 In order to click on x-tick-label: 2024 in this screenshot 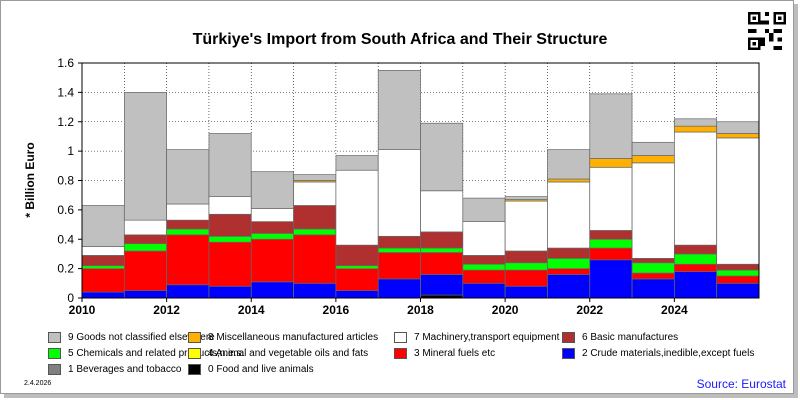, I will do `click(674, 310)`.